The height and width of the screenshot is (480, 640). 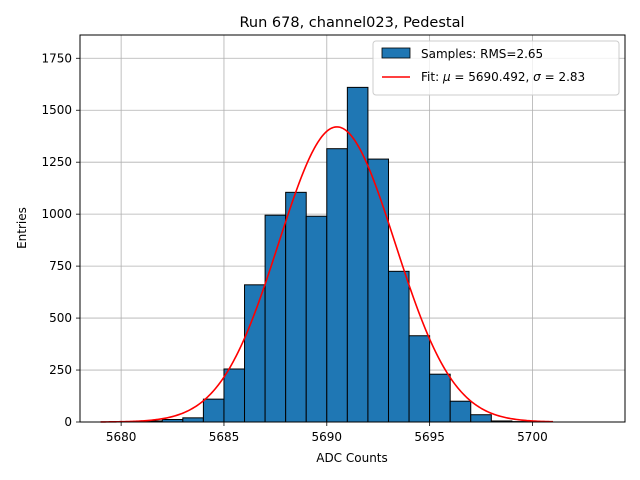 What do you see at coordinates (60, 318) in the screenshot?
I see `y-tick-label: 500` at bounding box center [60, 318].